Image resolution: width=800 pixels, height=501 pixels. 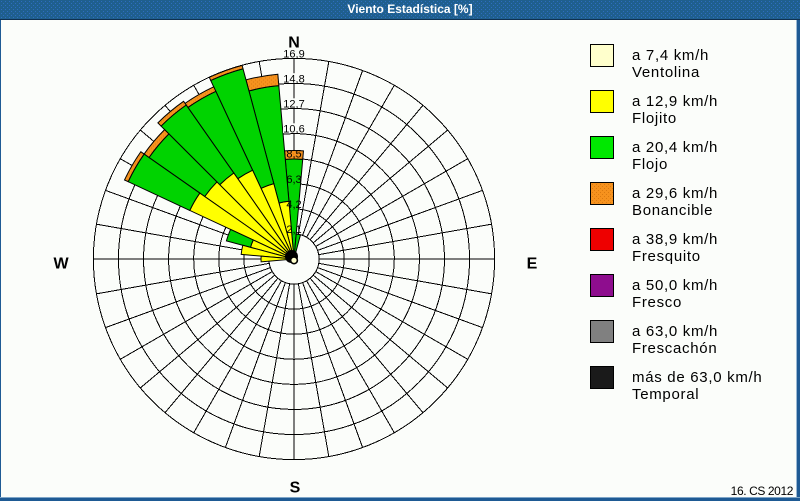 I want to click on svg-text: 16,9, so click(x=293, y=54).